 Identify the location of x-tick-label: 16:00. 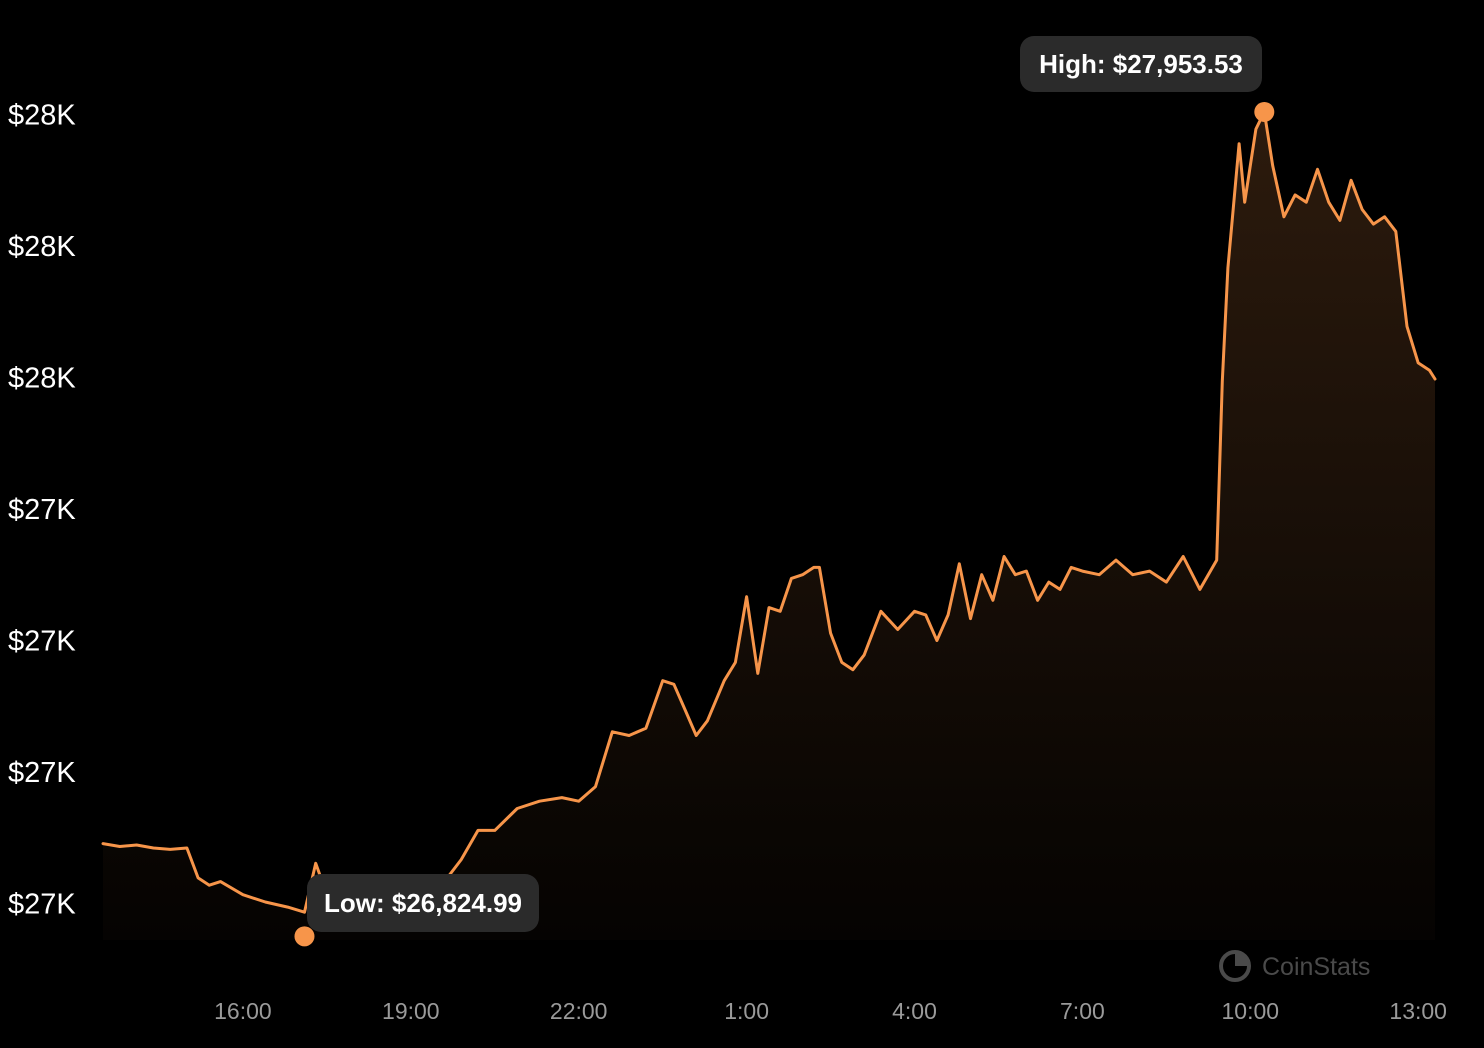
(243, 1011).